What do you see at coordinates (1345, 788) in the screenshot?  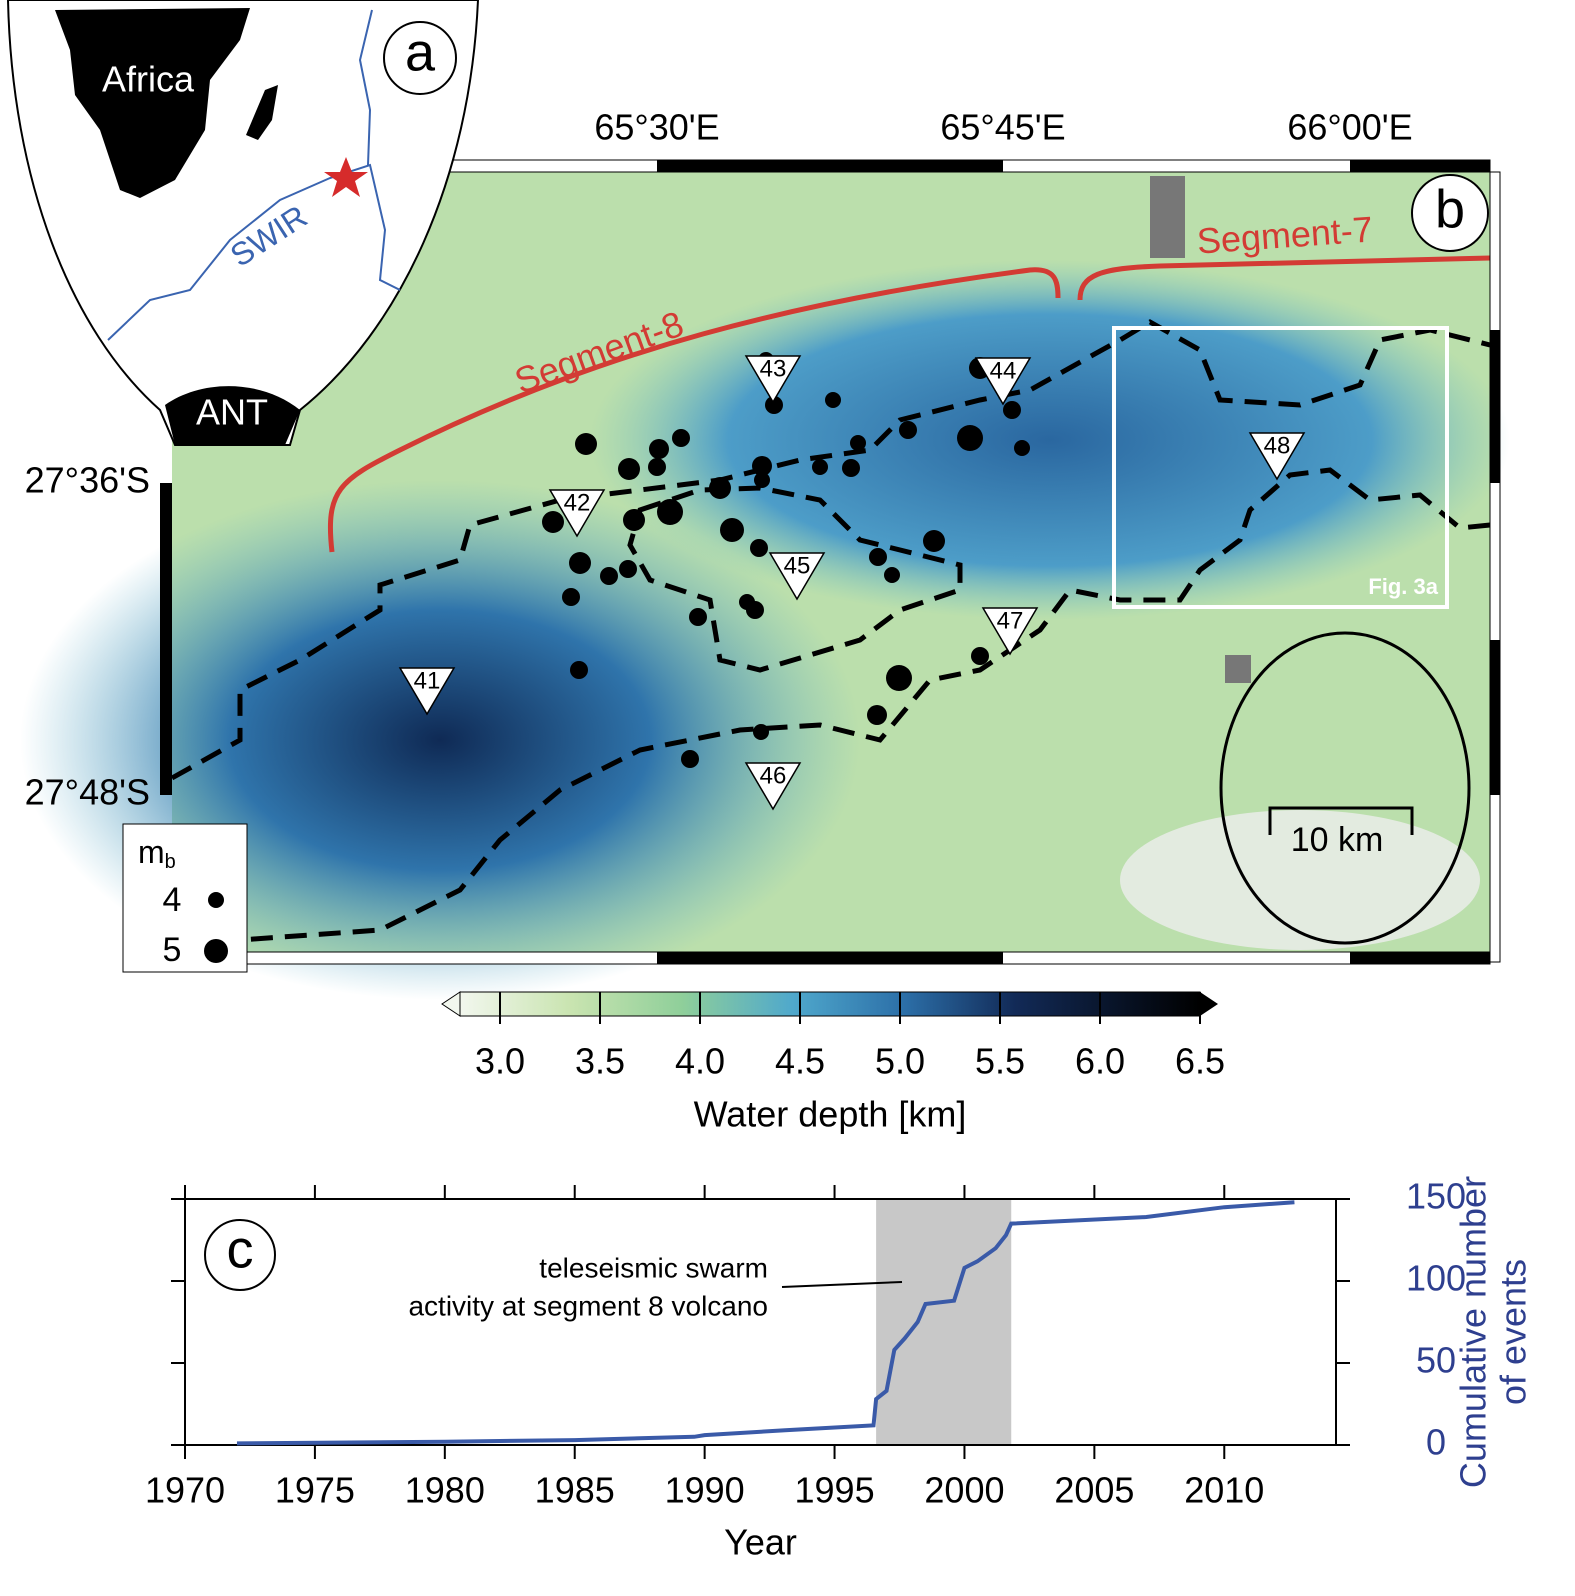 I see `error-ellipse` at bounding box center [1345, 788].